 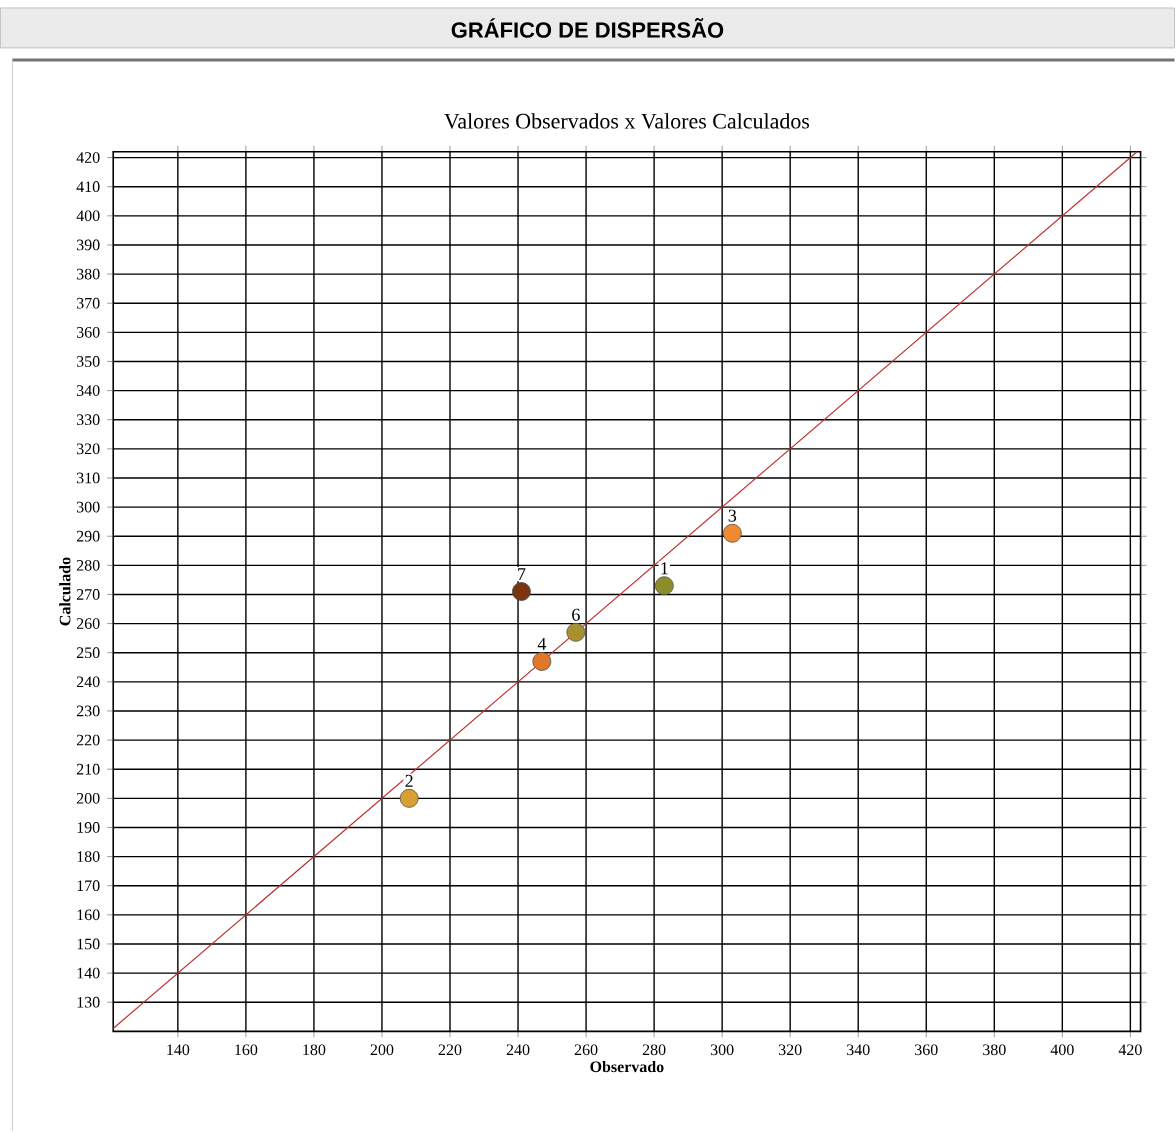 I want to click on x-tick-label: 160, so click(x=246, y=1050).